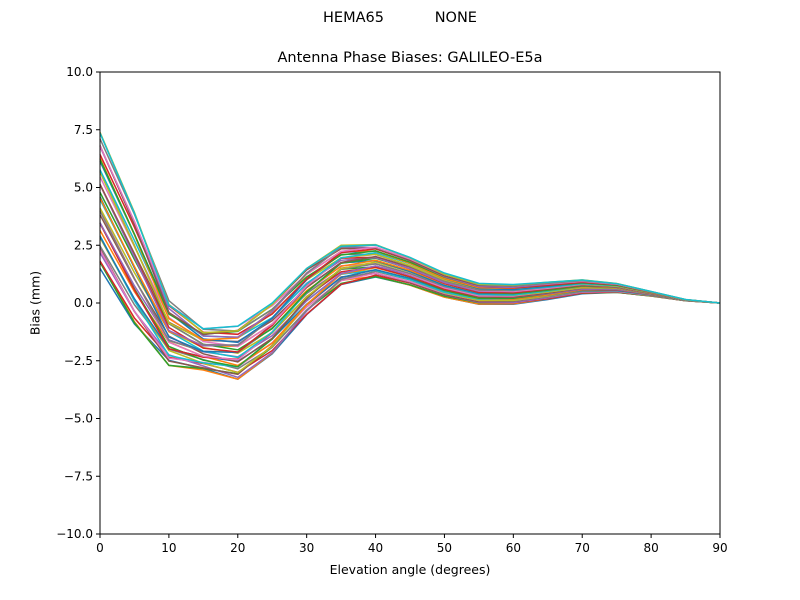  Describe the element at coordinates (306, 548) in the screenshot. I see `x-tick-label: 30` at that location.